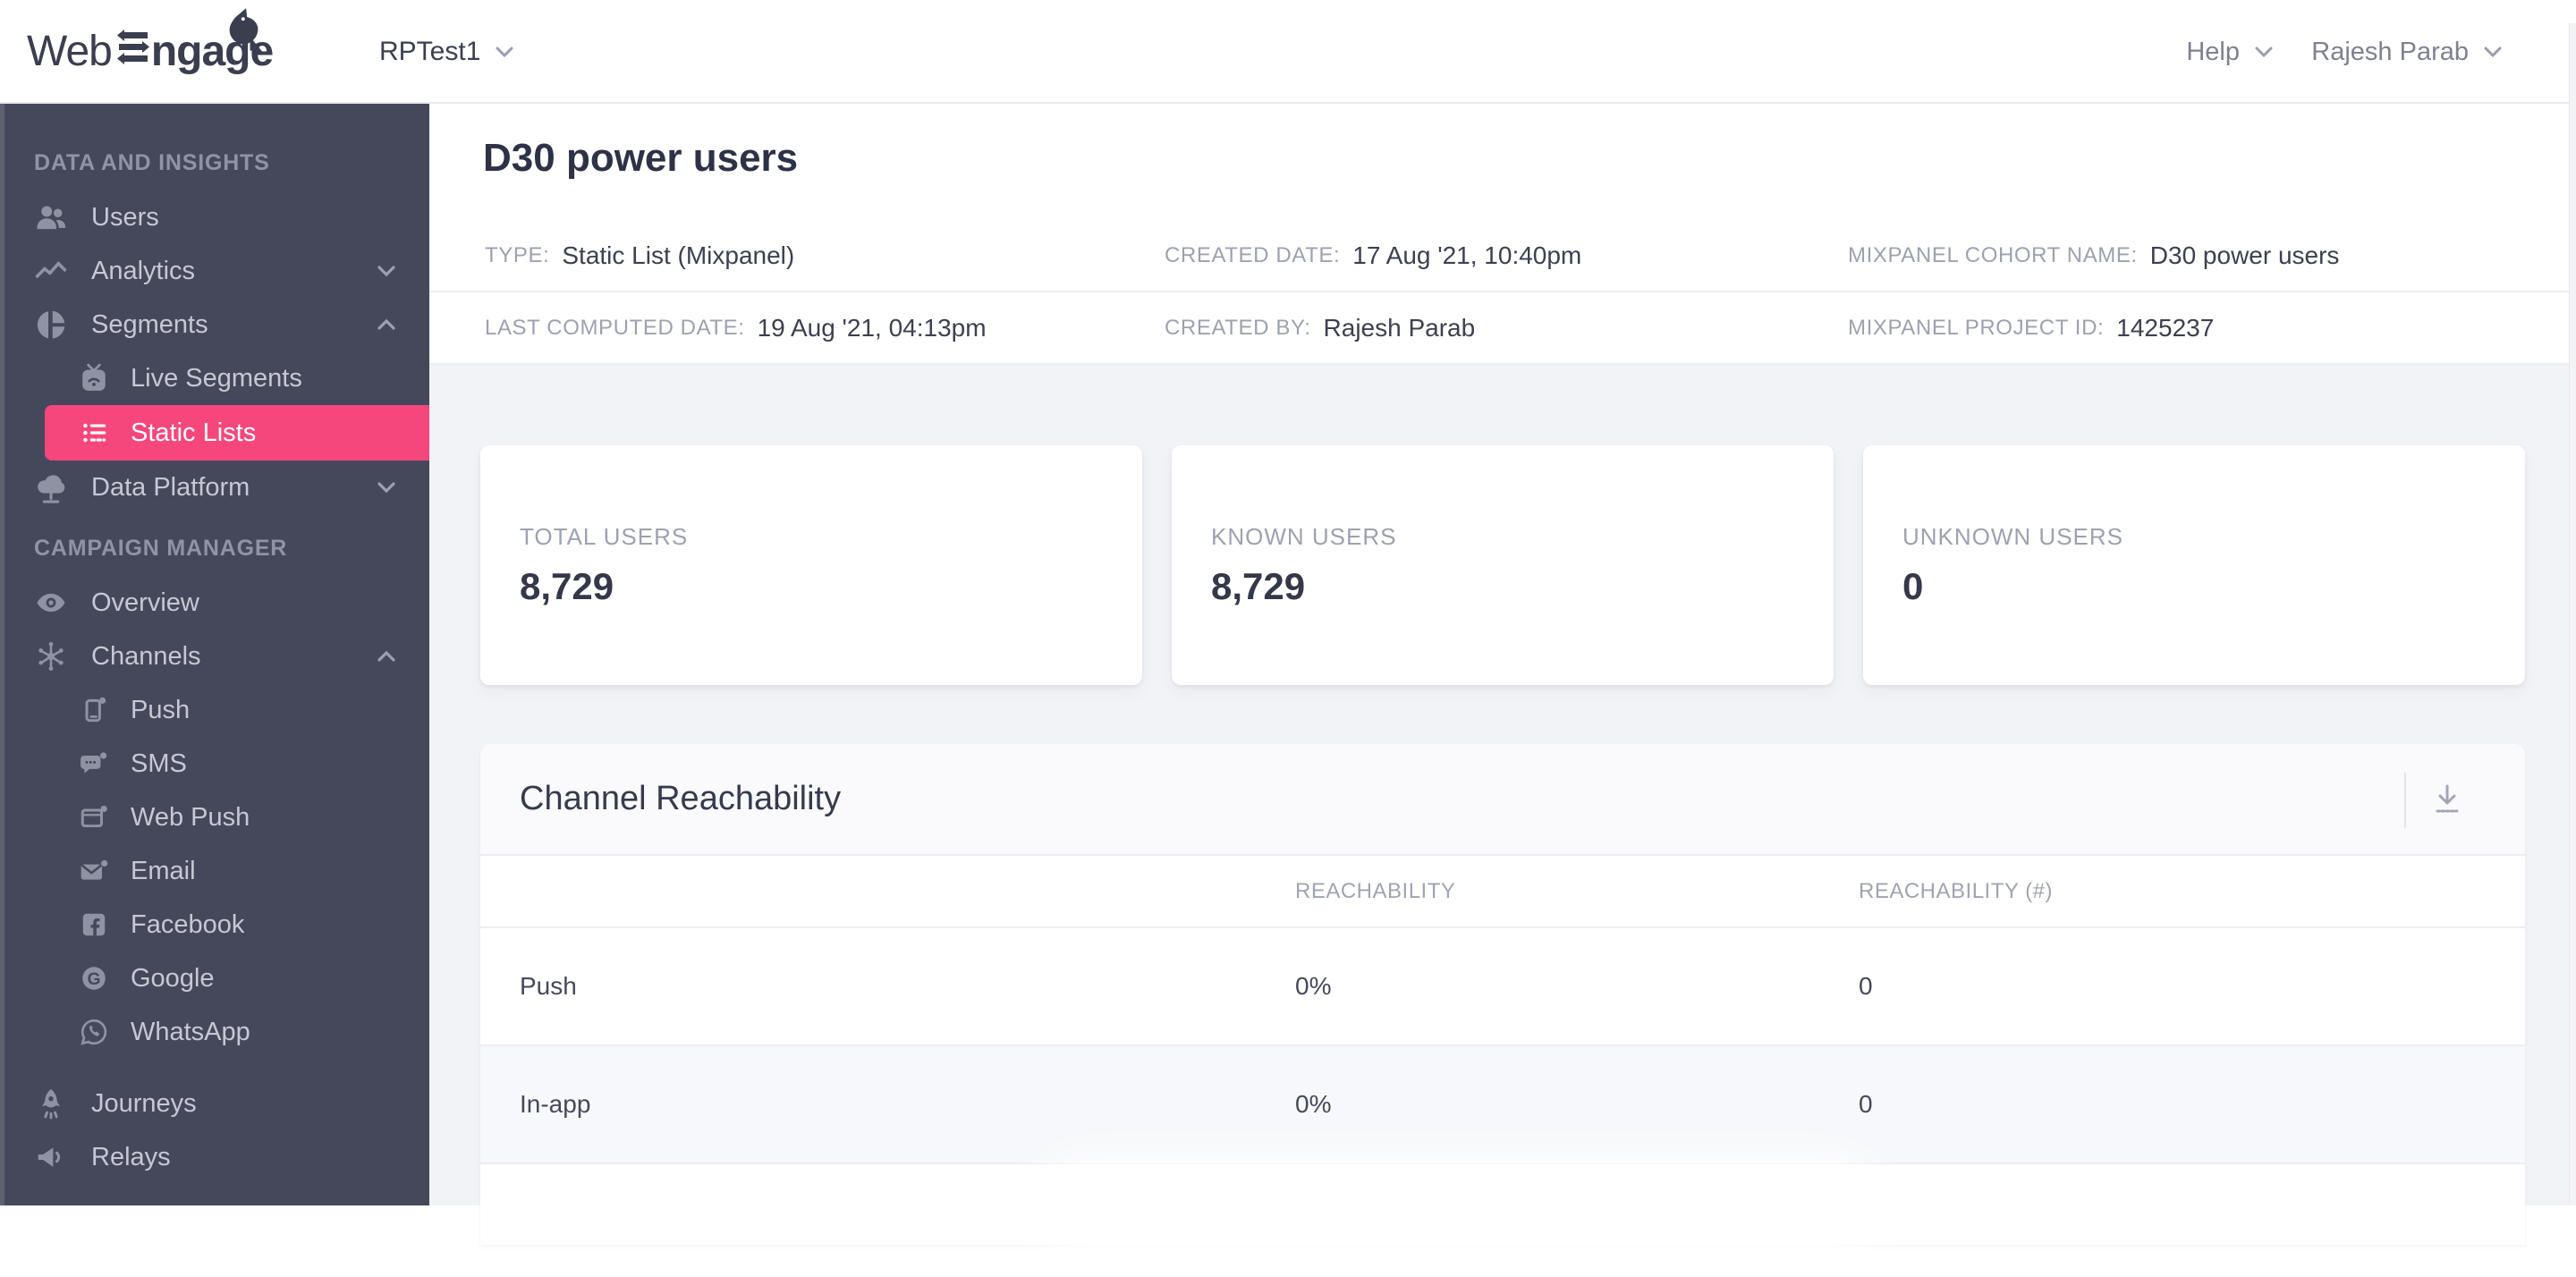 This screenshot has width=2576, height=1277. What do you see at coordinates (615, 327) in the screenshot?
I see `meta-label: LAST COMPUTED DATE:` at bounding box center [615, 327].